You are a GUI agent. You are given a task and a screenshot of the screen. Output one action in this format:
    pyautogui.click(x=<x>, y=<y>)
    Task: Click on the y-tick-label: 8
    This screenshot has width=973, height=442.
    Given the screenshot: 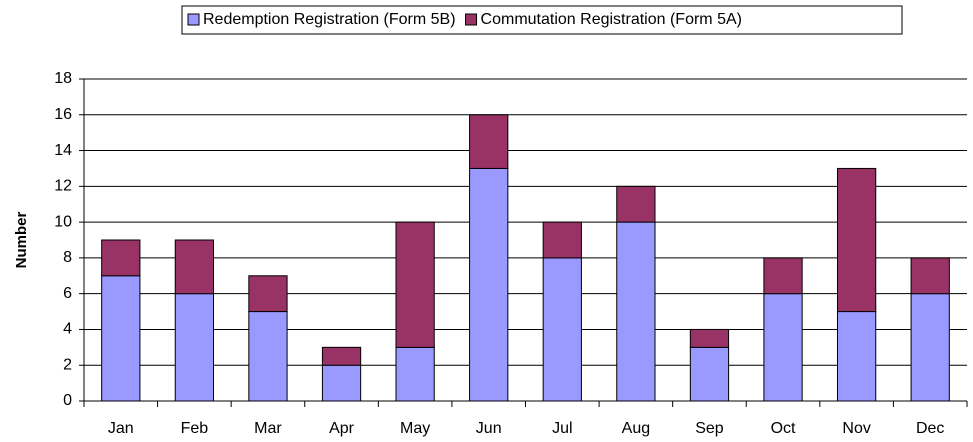 What is the action you would take?
    pyautogui.click(x=67, y=257)
    